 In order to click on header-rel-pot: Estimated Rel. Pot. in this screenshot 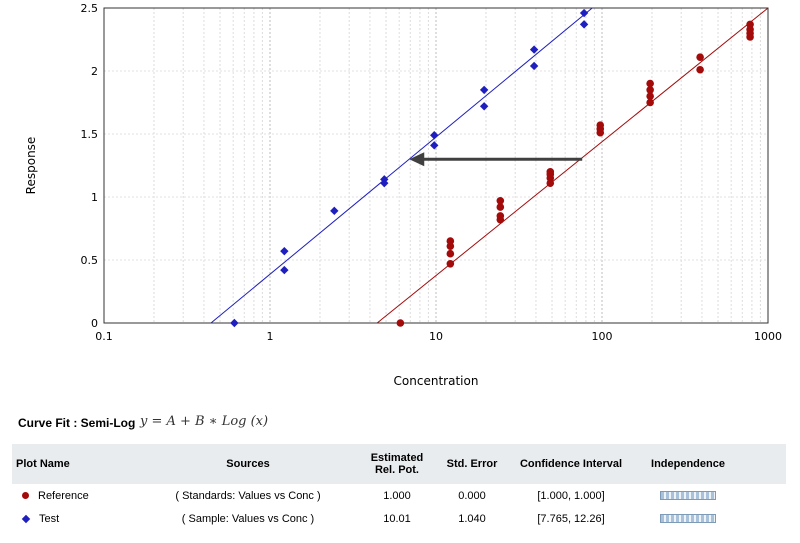, I will do `click(397, 464)`.